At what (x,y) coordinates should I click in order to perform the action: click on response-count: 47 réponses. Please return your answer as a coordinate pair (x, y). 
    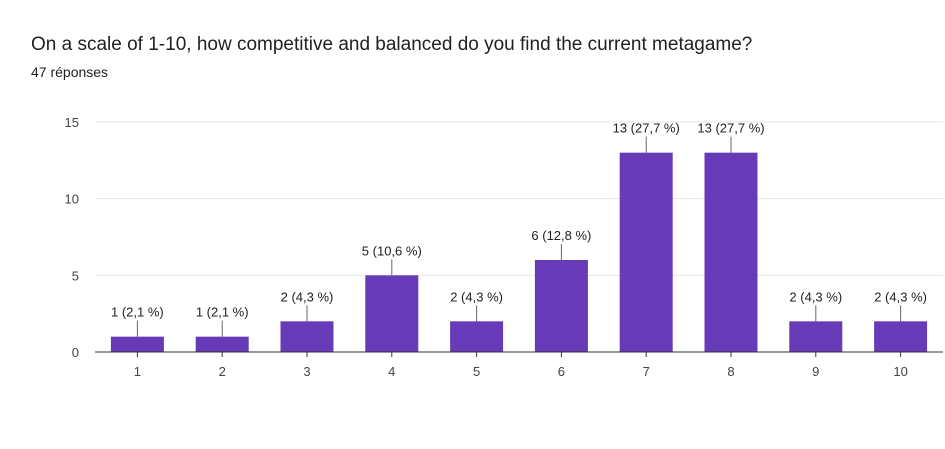
    Looking at the image, I should click on (70, 72).